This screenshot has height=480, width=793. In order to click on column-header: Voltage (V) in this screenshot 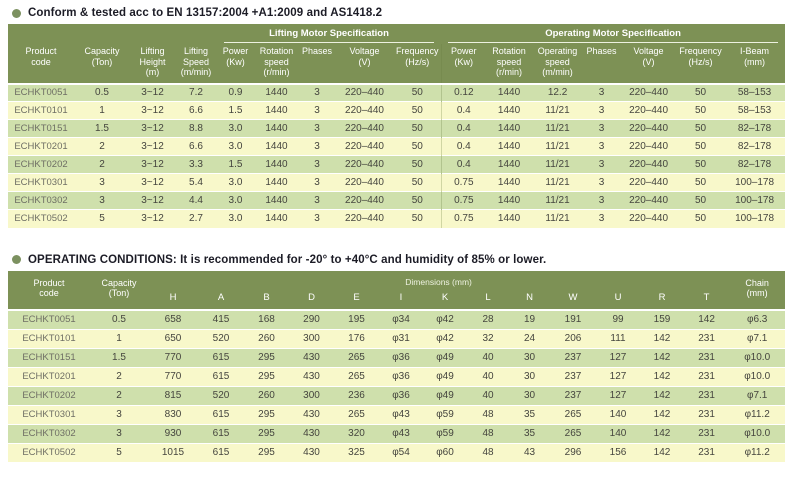, I will do `click(649, 64)`.